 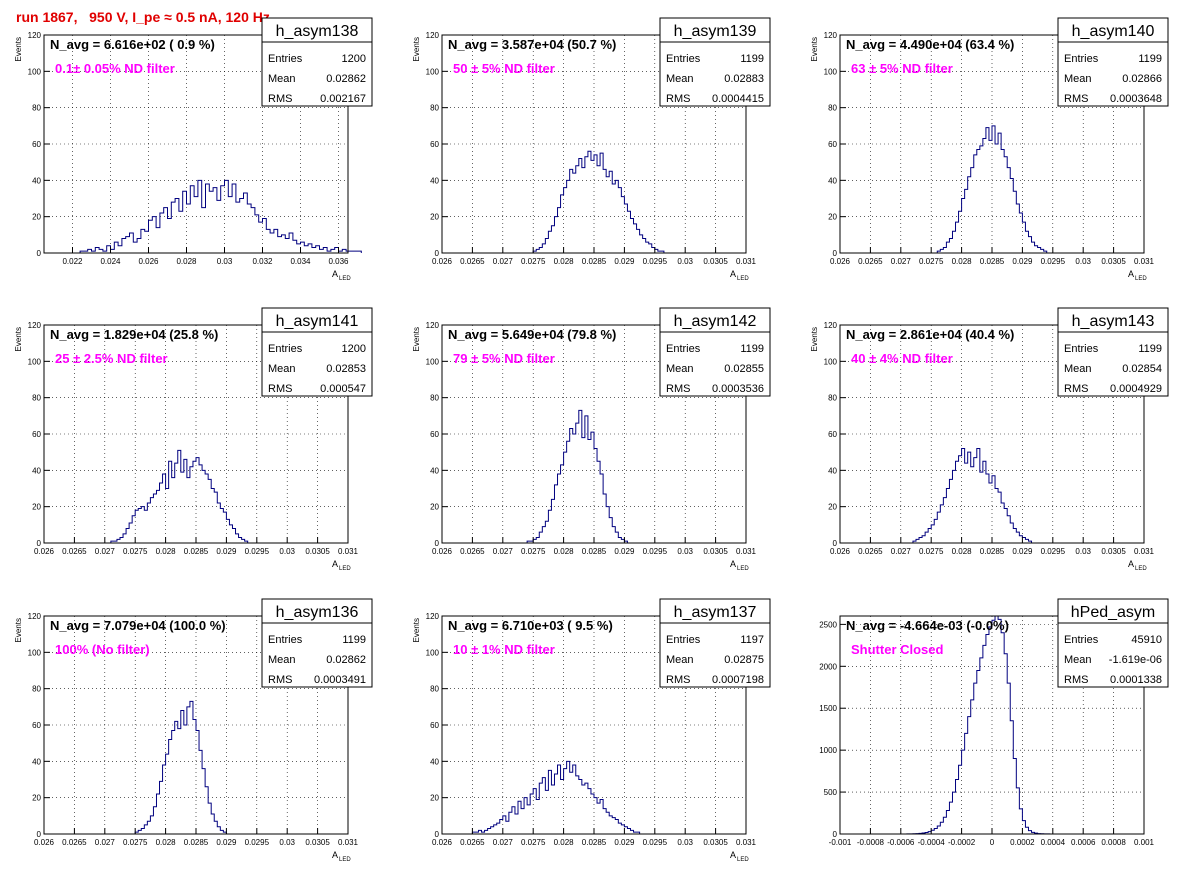 What do you see at coordinates (930, 334) in the screenshot?
I see `headline-text: N_avg = 2.861e+04 (40.4 %)` at bounding box center [930, 334].